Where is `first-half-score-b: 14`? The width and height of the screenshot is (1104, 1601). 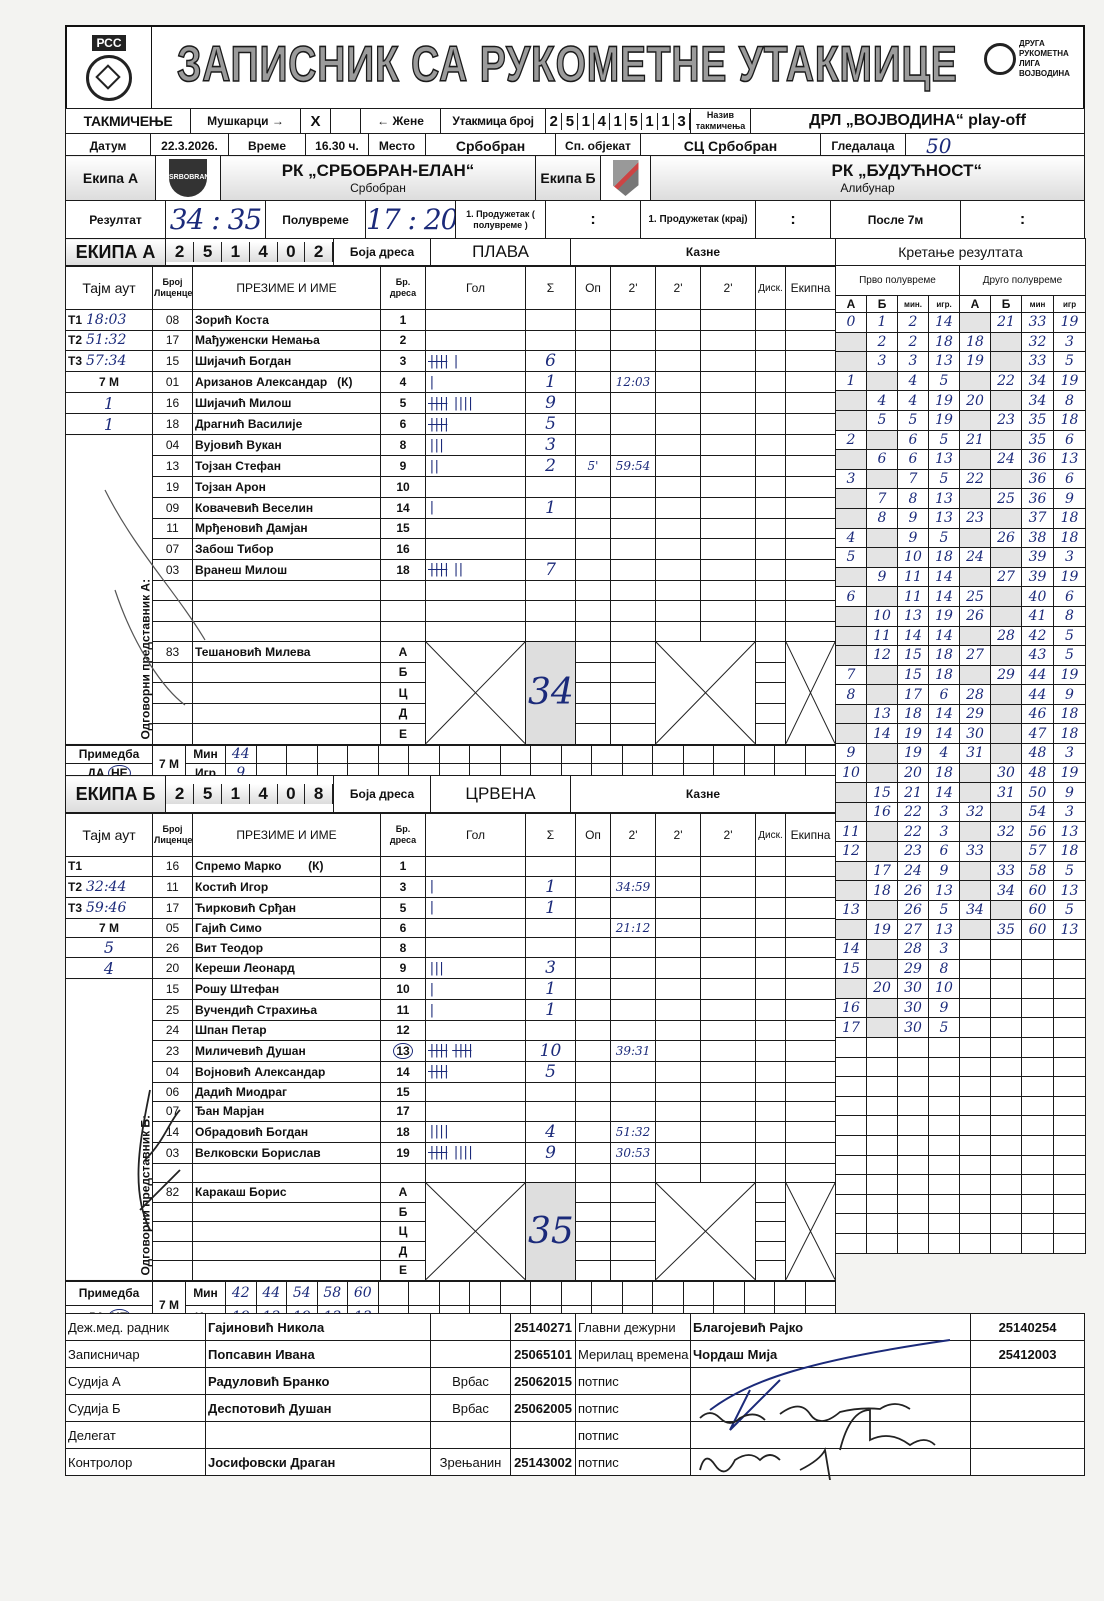 first-half-score-b: 14 is located at coordinates (882, 734).